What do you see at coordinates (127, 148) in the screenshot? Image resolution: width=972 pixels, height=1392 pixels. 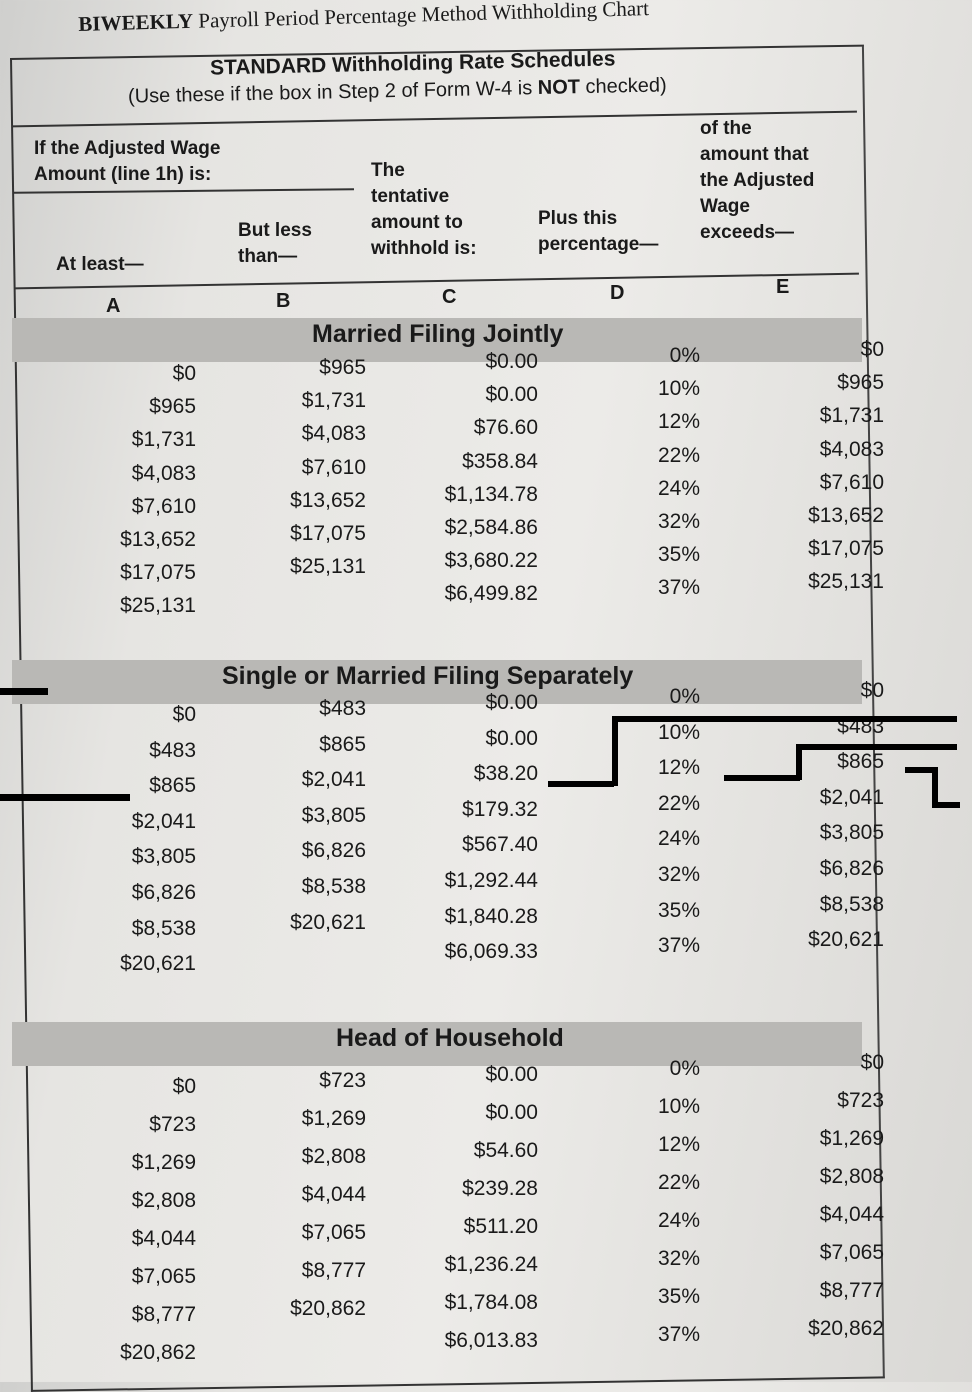 I see `group-label-1: If the Adjusted Wage` at bounding box center [127, 148].